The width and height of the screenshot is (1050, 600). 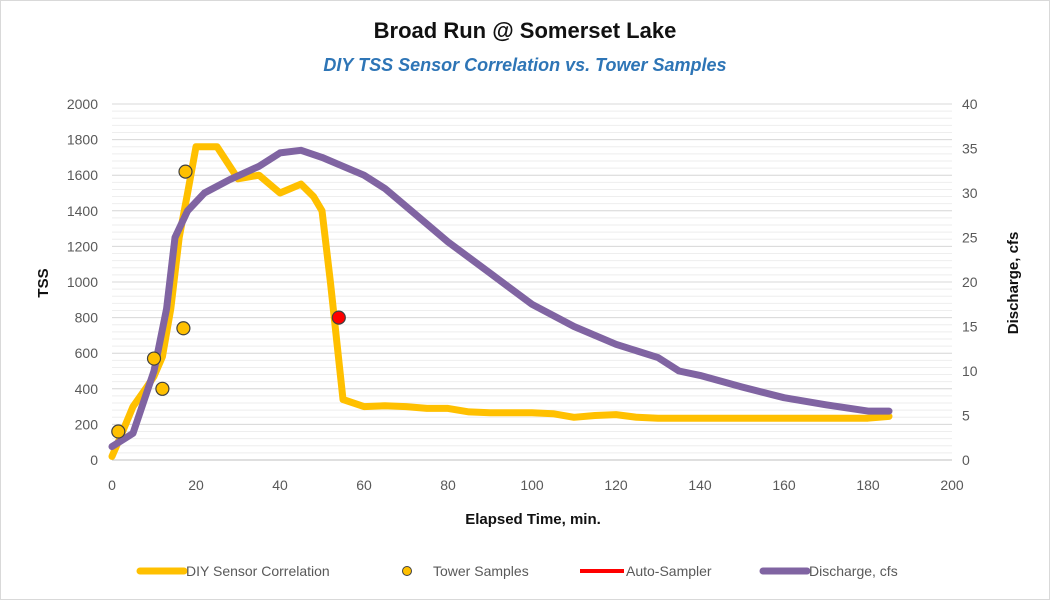 What do you see at coordinates (407, 571) in the screenshot?
I see `legend-swatch-tower-samples` at bounding box center [407, 571].